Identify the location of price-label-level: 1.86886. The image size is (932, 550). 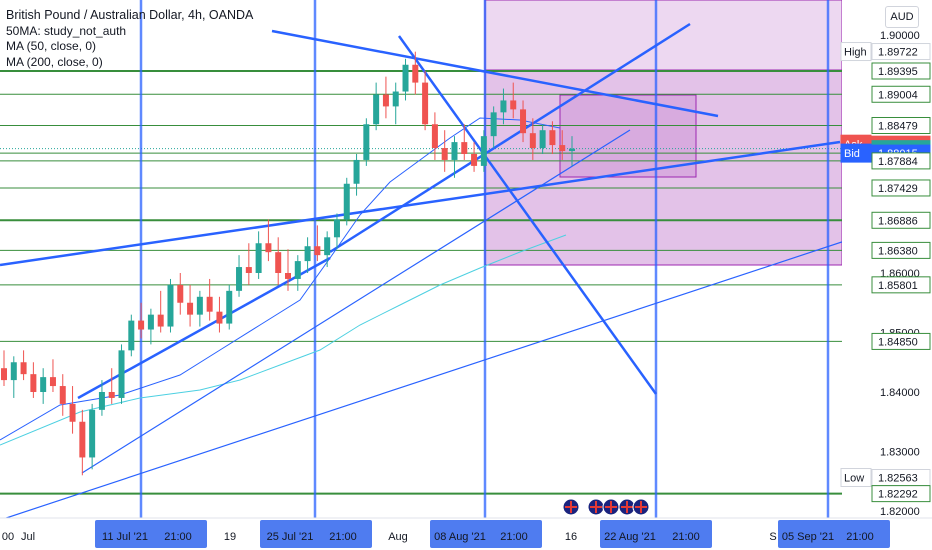
(898, 221).